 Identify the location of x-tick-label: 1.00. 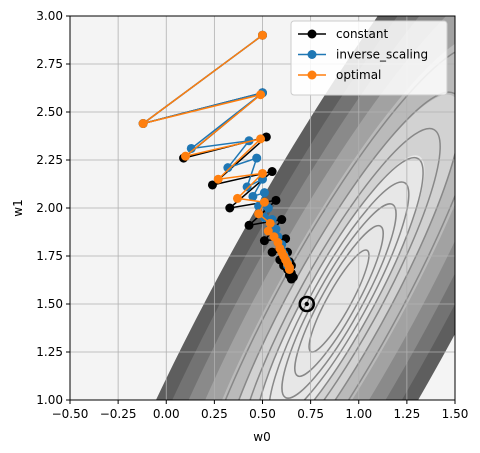
(358, 414).